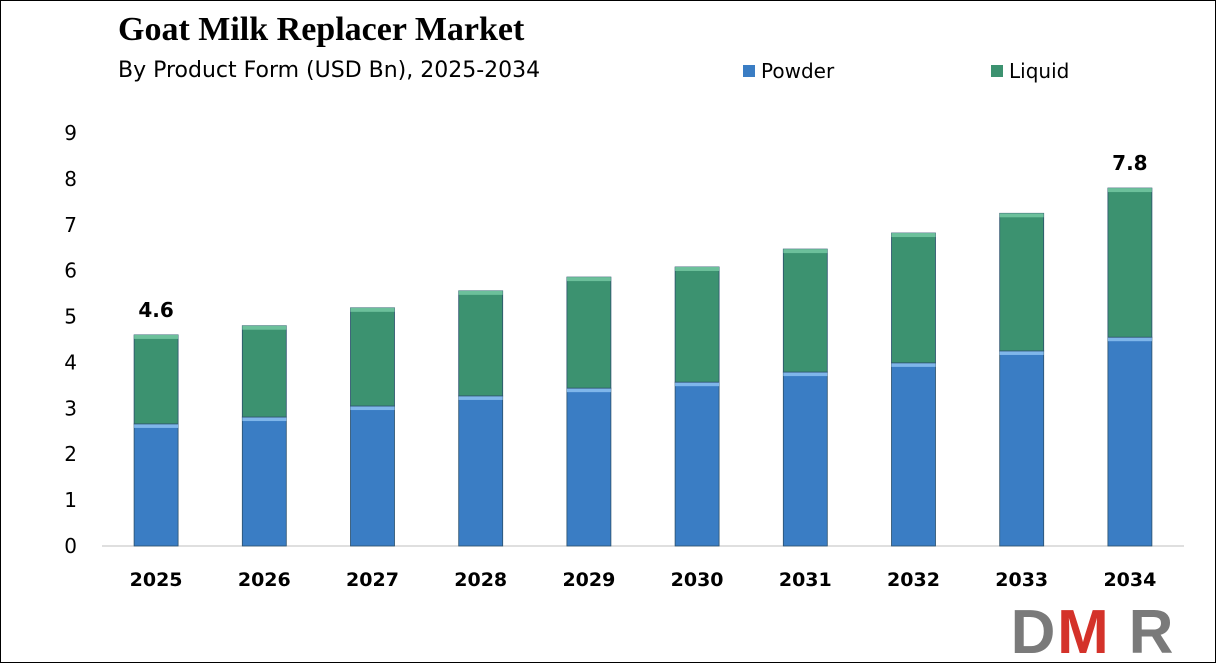 This screenshot has width=1216, height=663. I want to click on bar-liquid-2028, so click(481, 343).